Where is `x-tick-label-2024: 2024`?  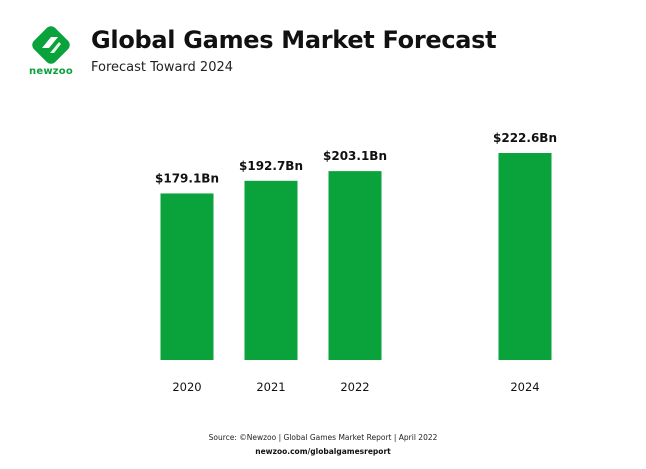
x-tick-label-2024: 2024 is located at coordinates (524, 387).